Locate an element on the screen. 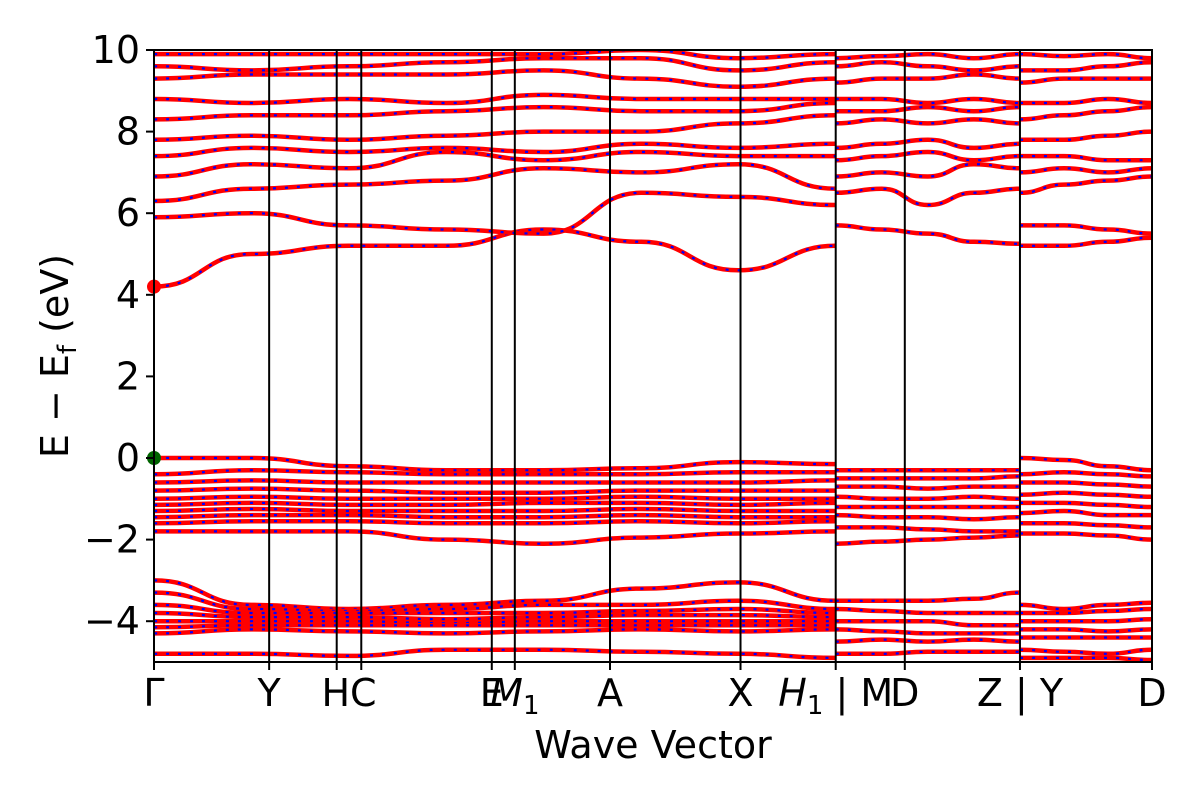  y-tick-label: 0 is located at coordinates (128, 458).